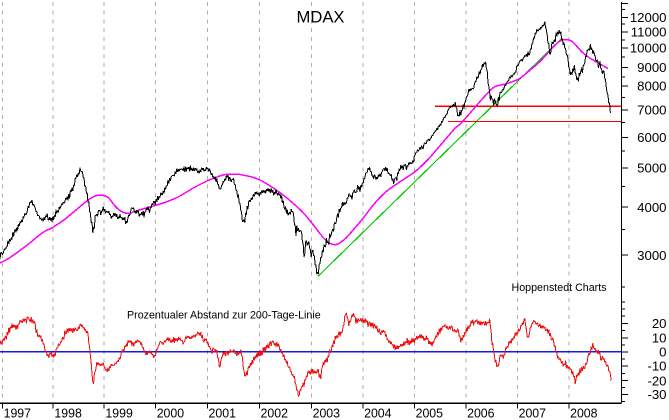 This screenshot has width=669, height=420. What do you see at coordinates (170, 413) in the screenshot?
I see `svg-text: 2000` at bounding box center [170, 413].